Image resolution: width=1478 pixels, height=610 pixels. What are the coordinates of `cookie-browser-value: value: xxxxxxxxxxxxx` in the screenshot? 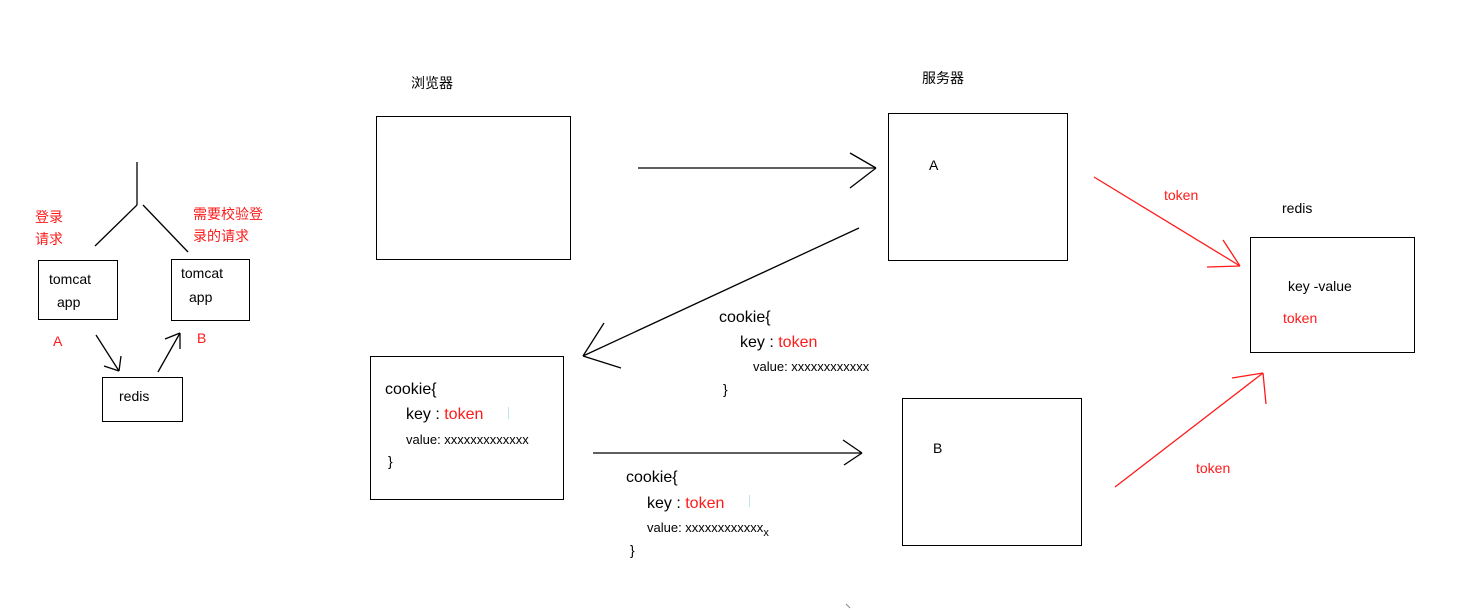 It's located at (467, 439).